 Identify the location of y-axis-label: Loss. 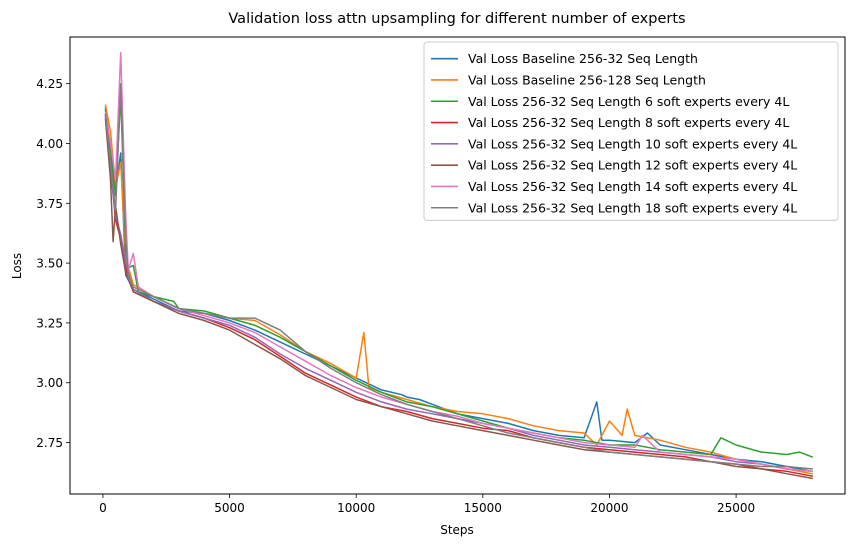
(17, 266).